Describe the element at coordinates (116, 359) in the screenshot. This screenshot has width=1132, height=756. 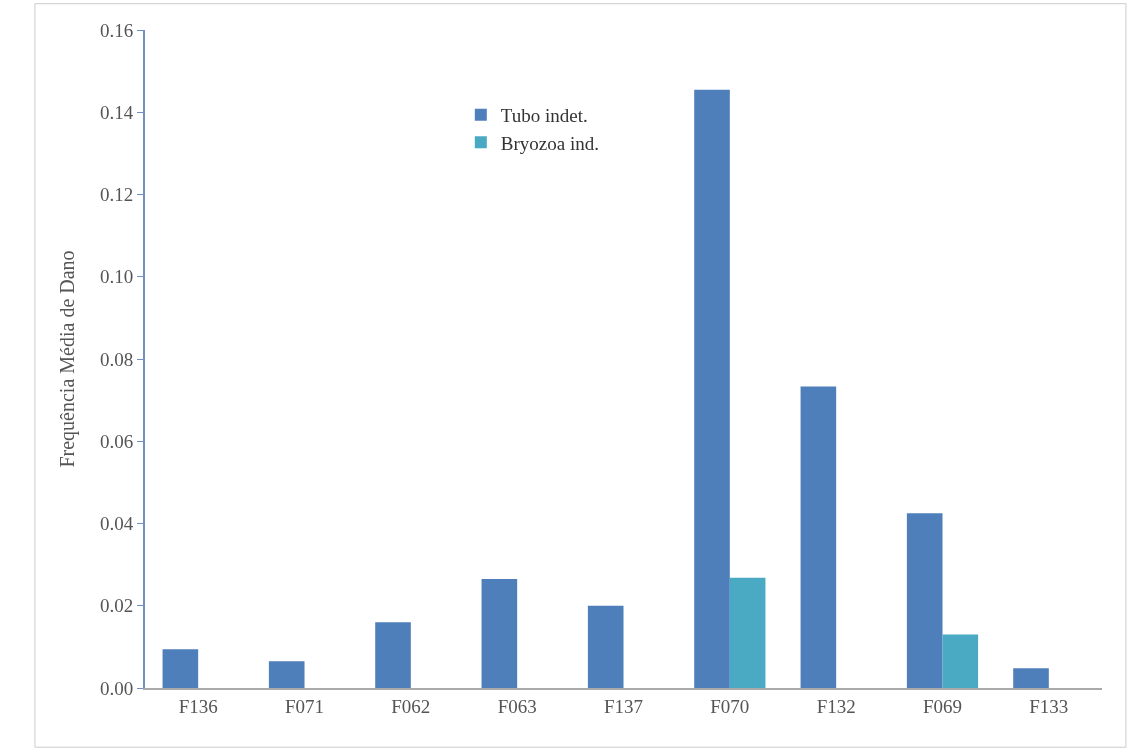
I see `y-tick-label: 0.08` at that location.